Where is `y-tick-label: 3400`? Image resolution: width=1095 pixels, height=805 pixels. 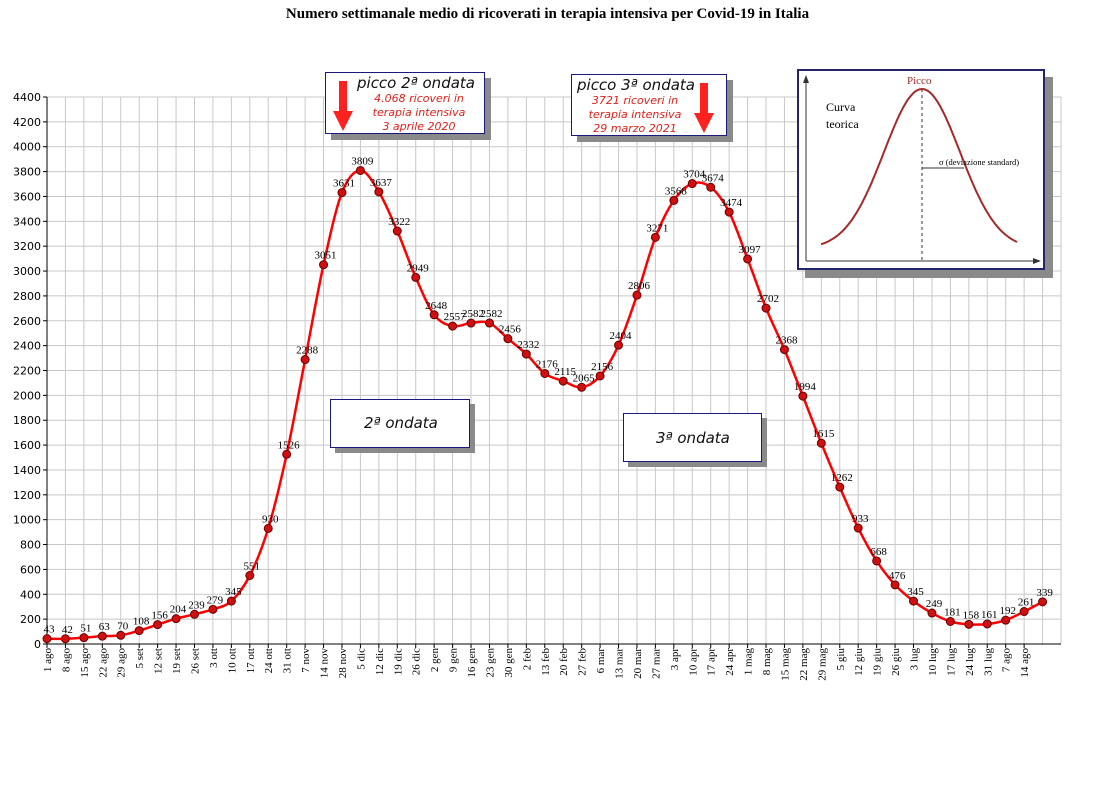 y-tick-label: 3400 is located at coordinates (27, 221).